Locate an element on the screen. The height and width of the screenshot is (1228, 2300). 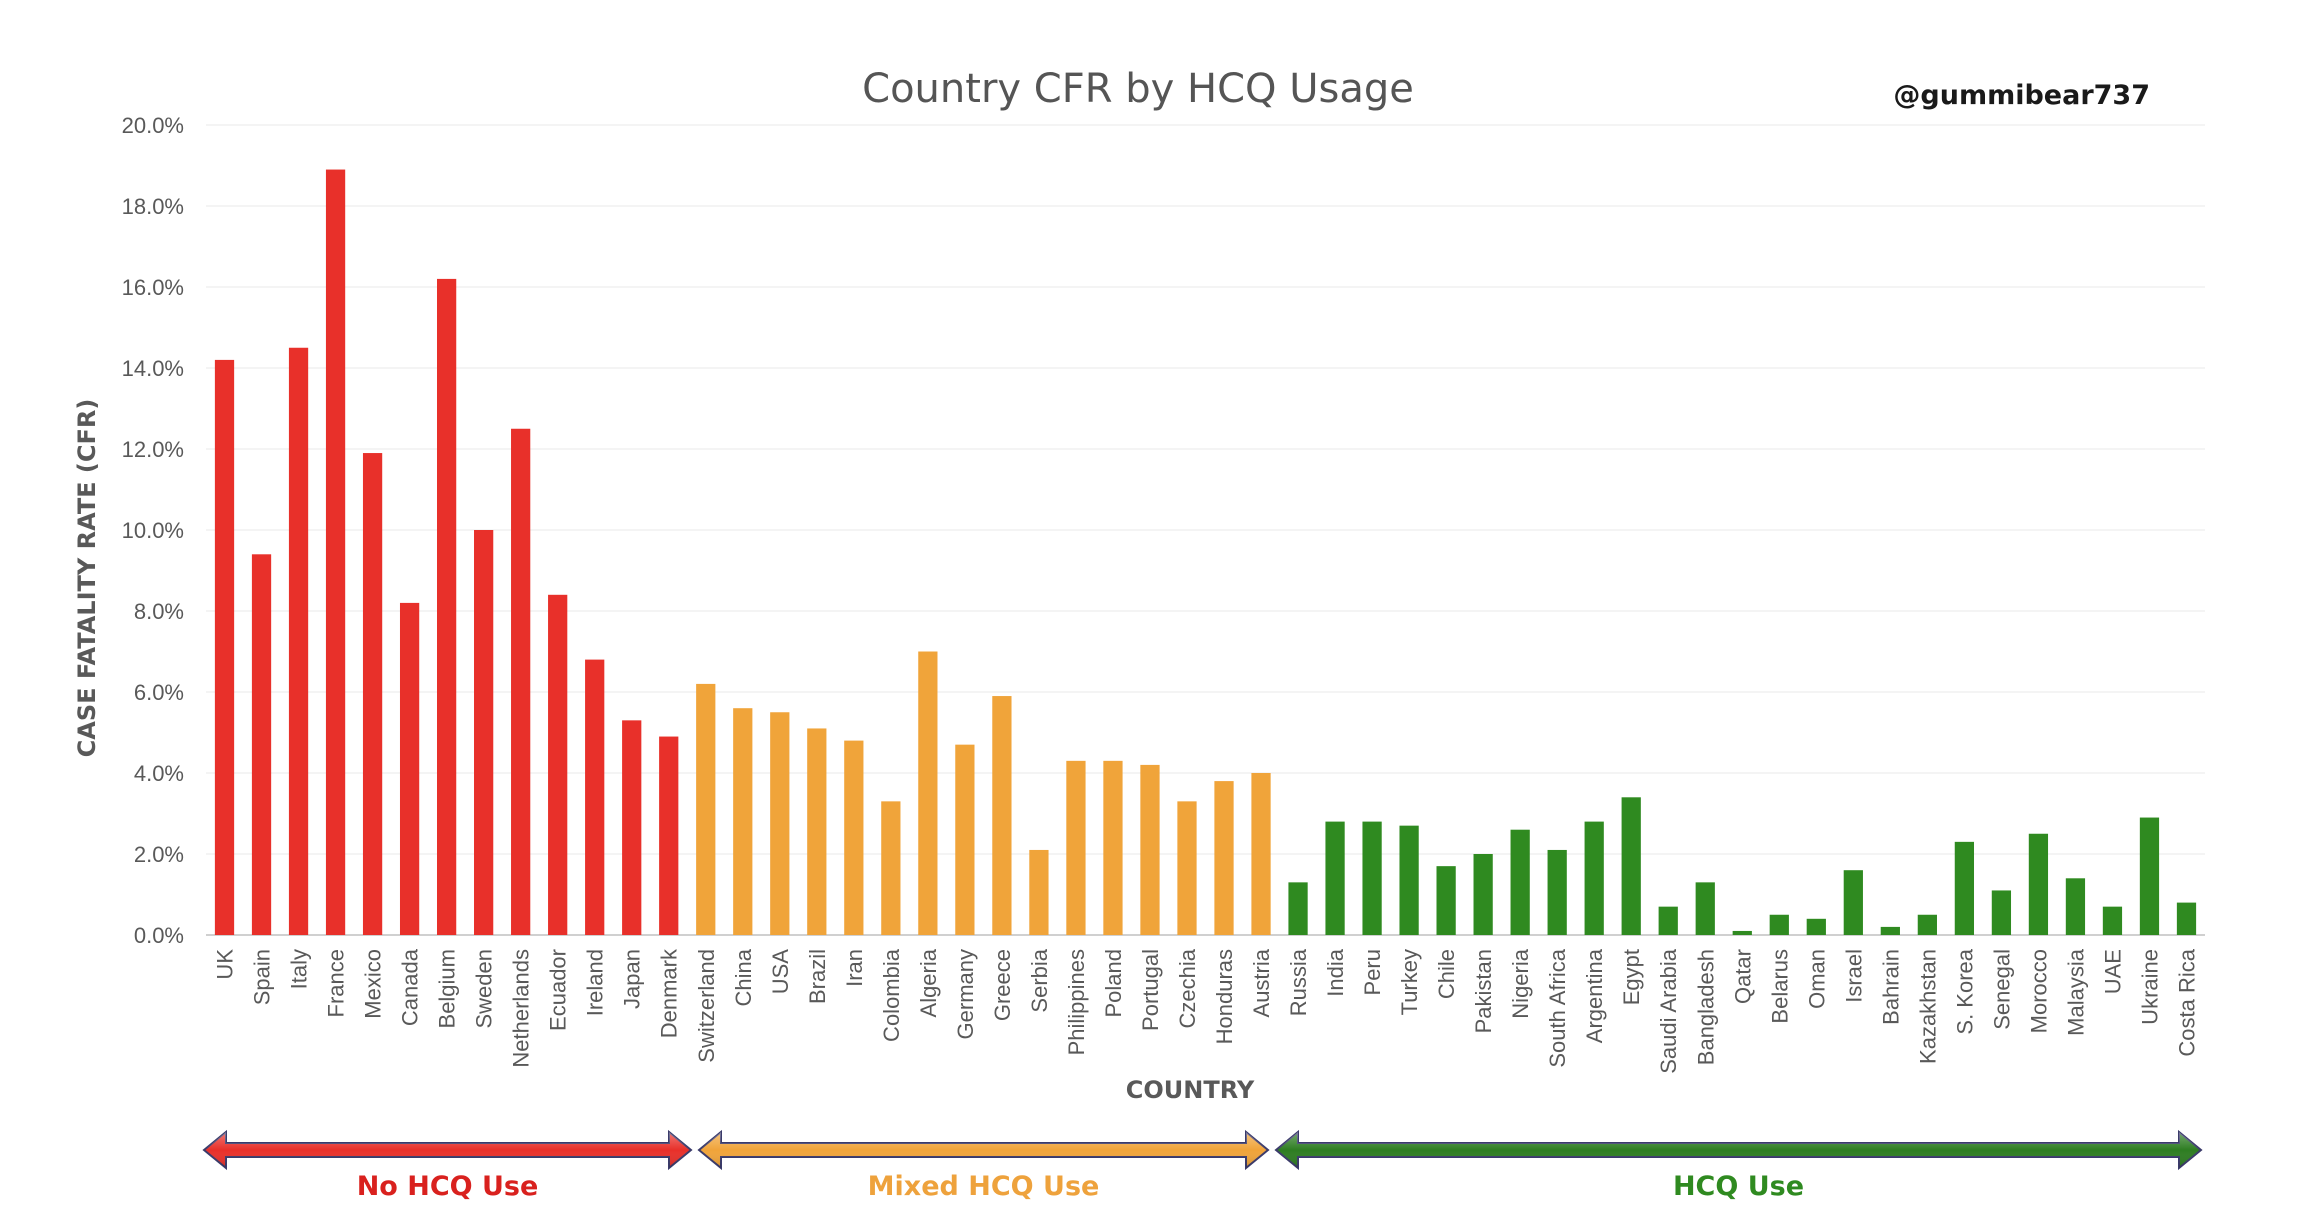
x-tick-label: Kazakhstan is located at coordinates (1927, 1006).